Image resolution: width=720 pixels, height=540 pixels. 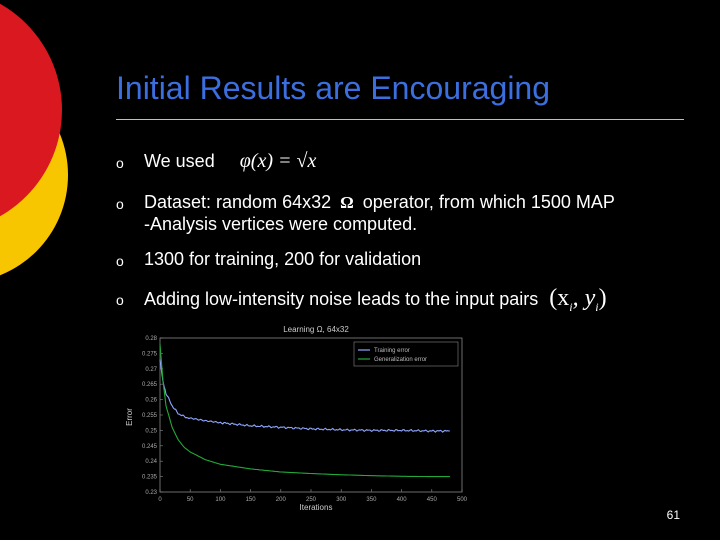 I want to click on y-tick-label: 0.255, so click(x=150, y=416).